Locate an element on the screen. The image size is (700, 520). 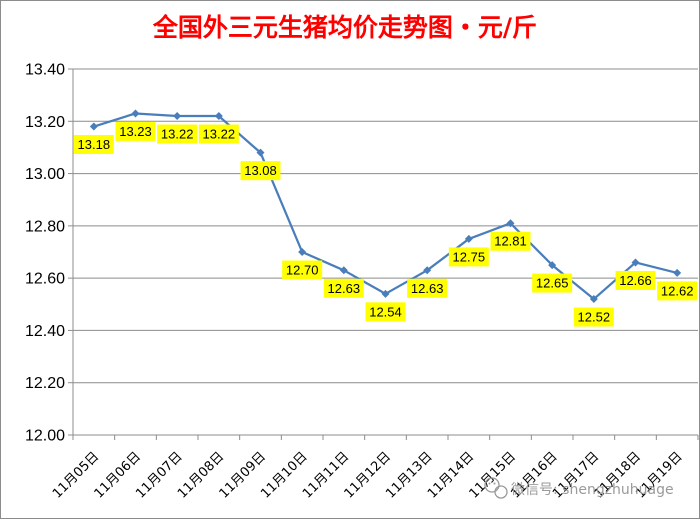
data-label: 13.23 is located at coordinates (135, 131).